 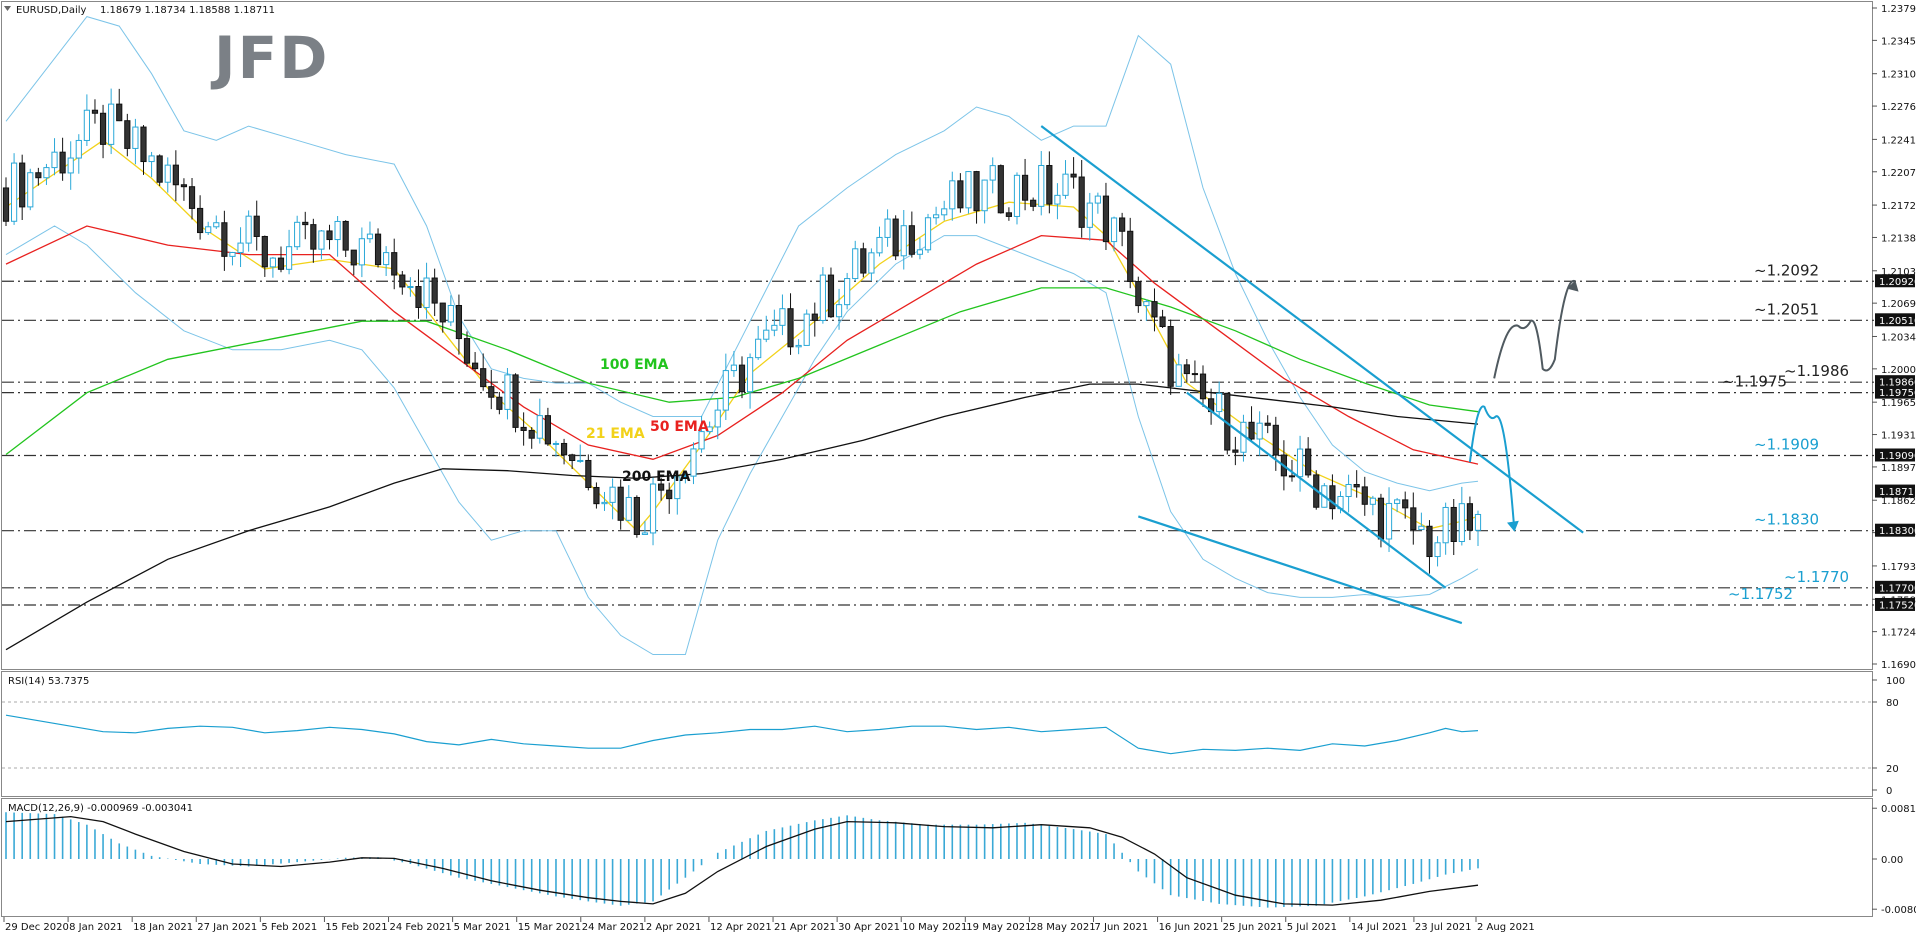 What do you see at coordinates (937, 734) in the screenshot?
I see `rsi-panel-frame` at bounding box center [937, 734].